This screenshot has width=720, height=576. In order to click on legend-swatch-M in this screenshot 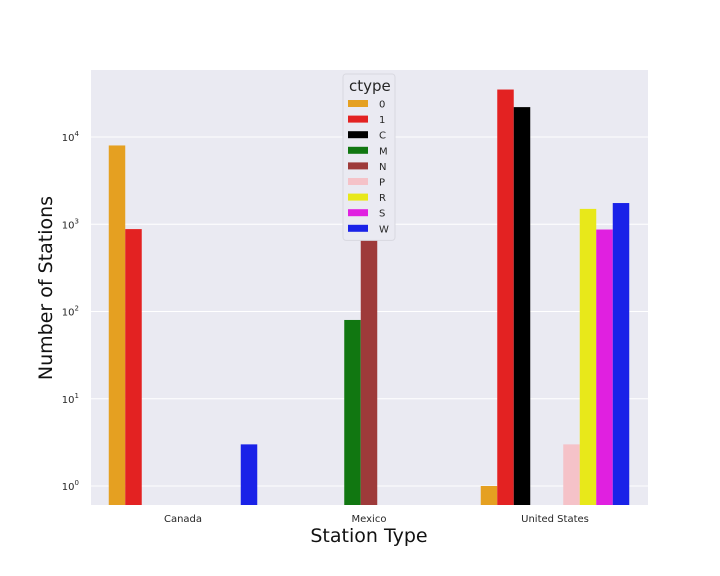, I will do `click(358, 150)`.